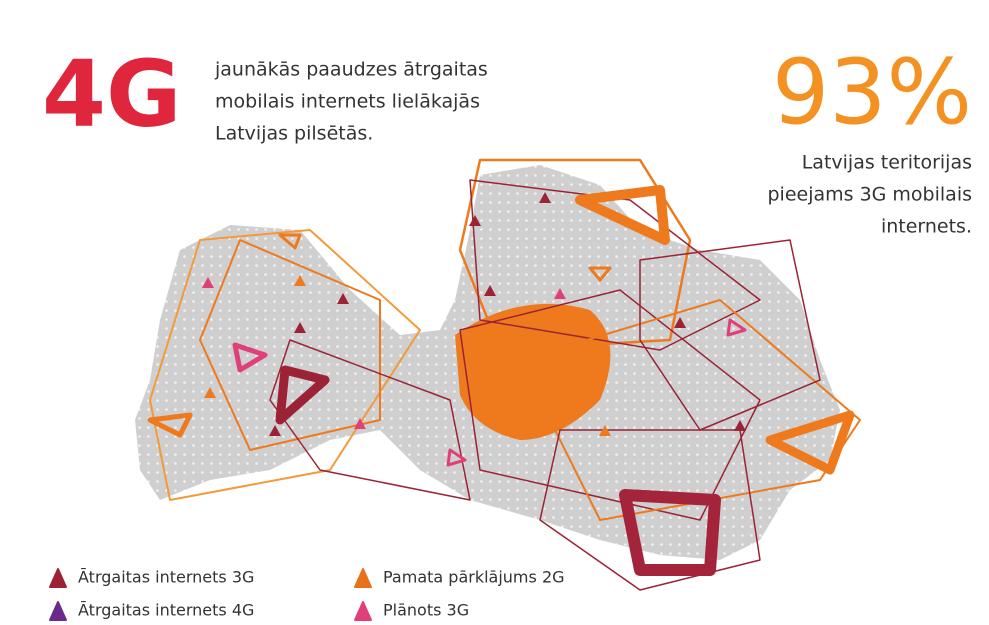 Image resolution: width=989 pixels, height=625 pixels. Describe the element at coordinates (474, 577) in the screenshot. I see `legend-label: Pamata pārklājums 2G` at that location.